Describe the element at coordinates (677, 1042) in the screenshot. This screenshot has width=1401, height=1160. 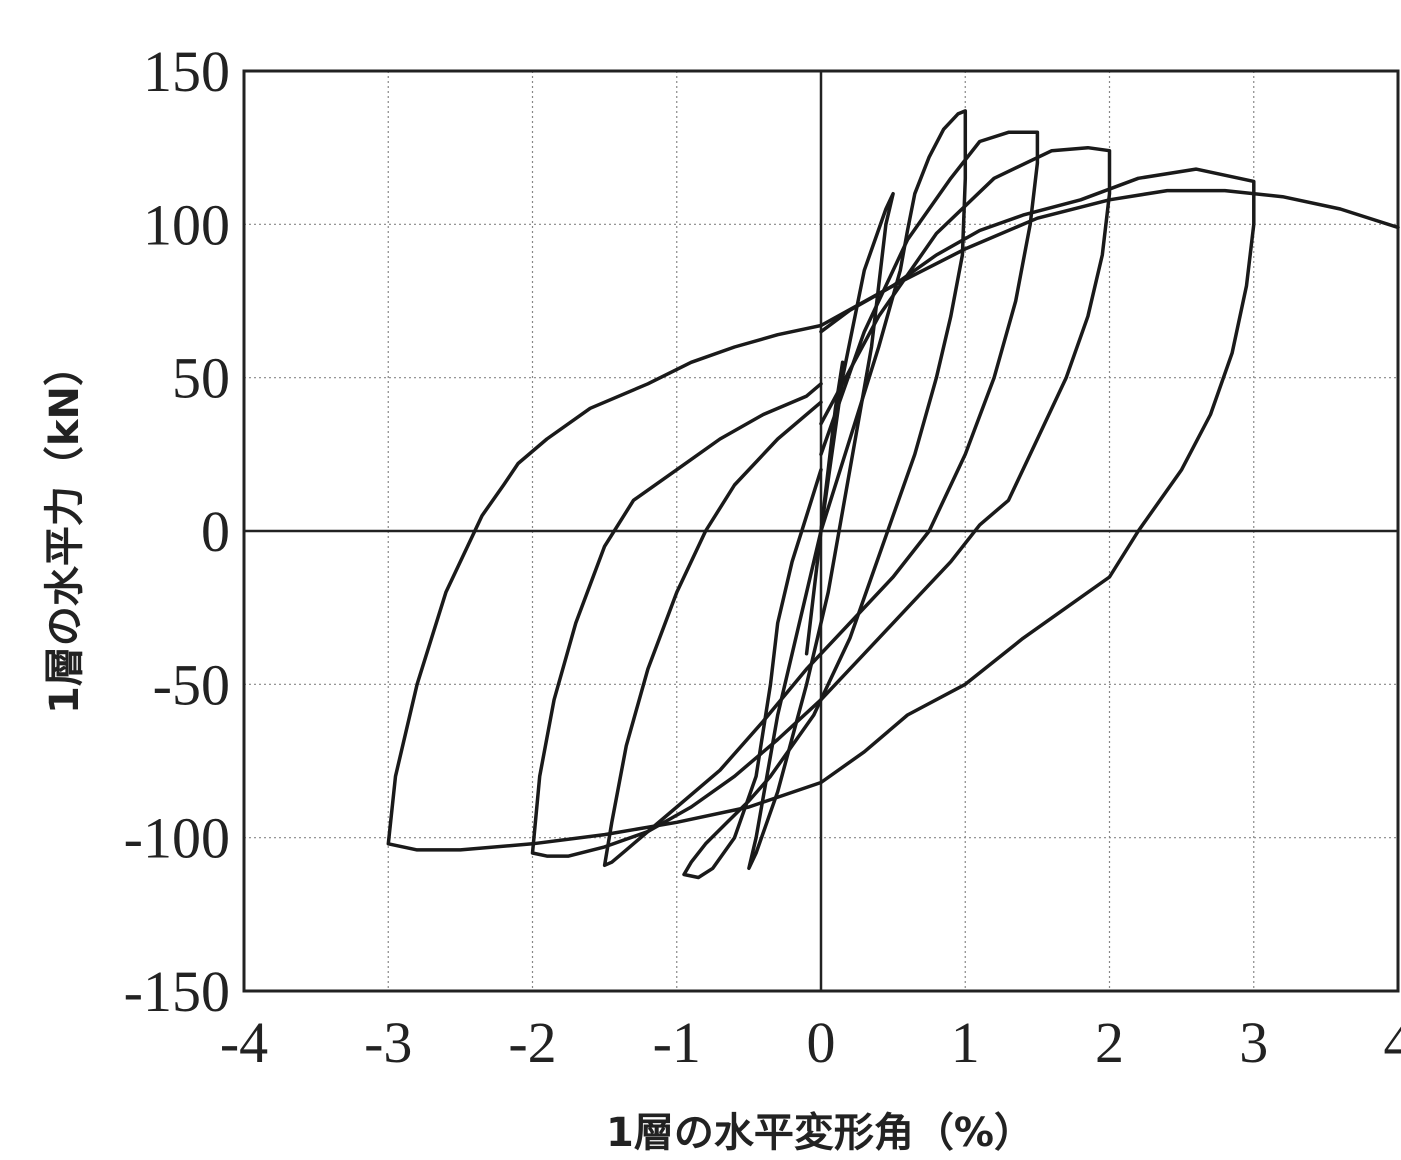
I see `x-tick-label: -1` at that location.